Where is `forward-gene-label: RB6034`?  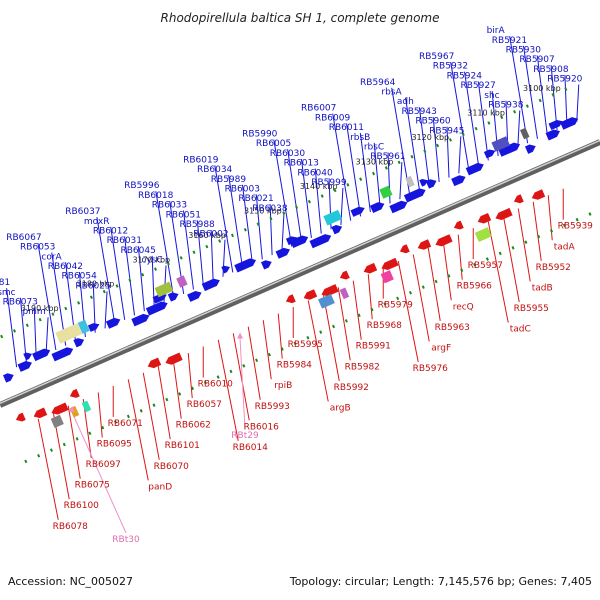
forward-gene-label: RB6034 is located at coordinates (215, 170).